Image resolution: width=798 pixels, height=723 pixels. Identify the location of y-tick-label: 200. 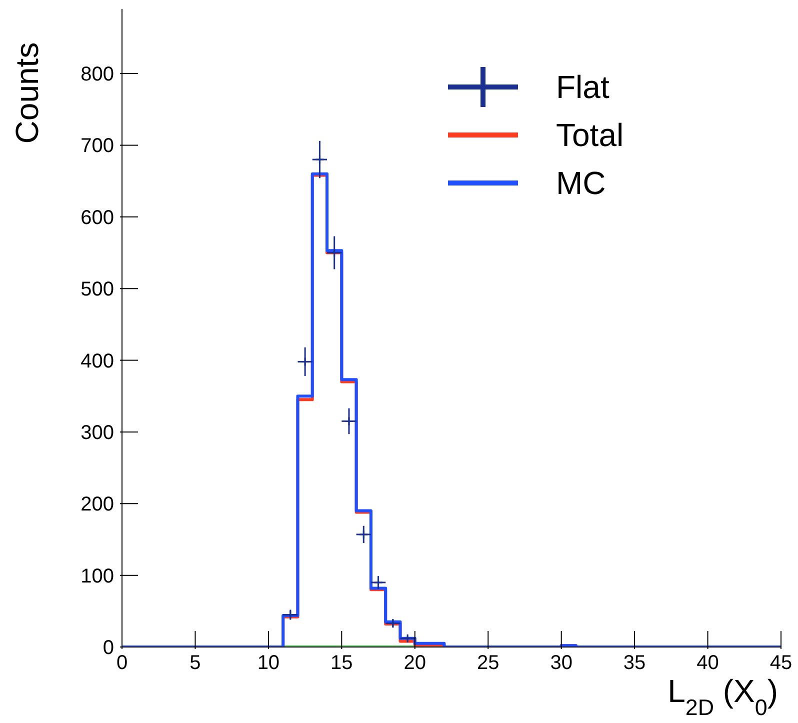
(97, 505).